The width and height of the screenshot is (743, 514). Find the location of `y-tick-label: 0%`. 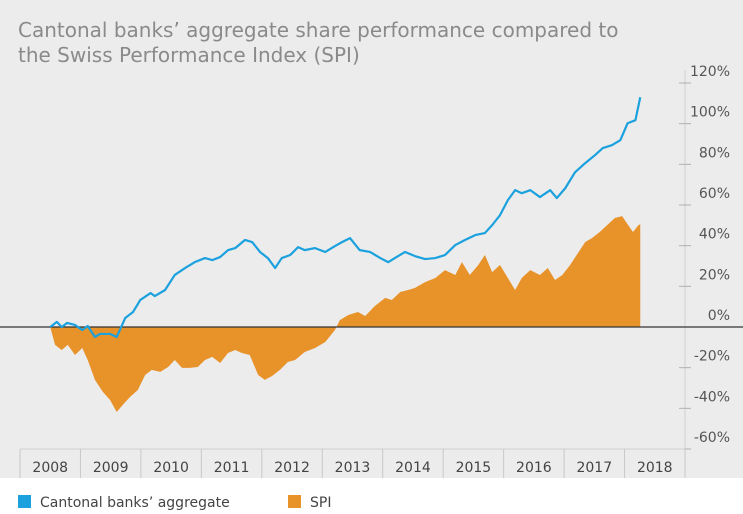

y-tick-label: 0% is located at coordinates (719, 316).